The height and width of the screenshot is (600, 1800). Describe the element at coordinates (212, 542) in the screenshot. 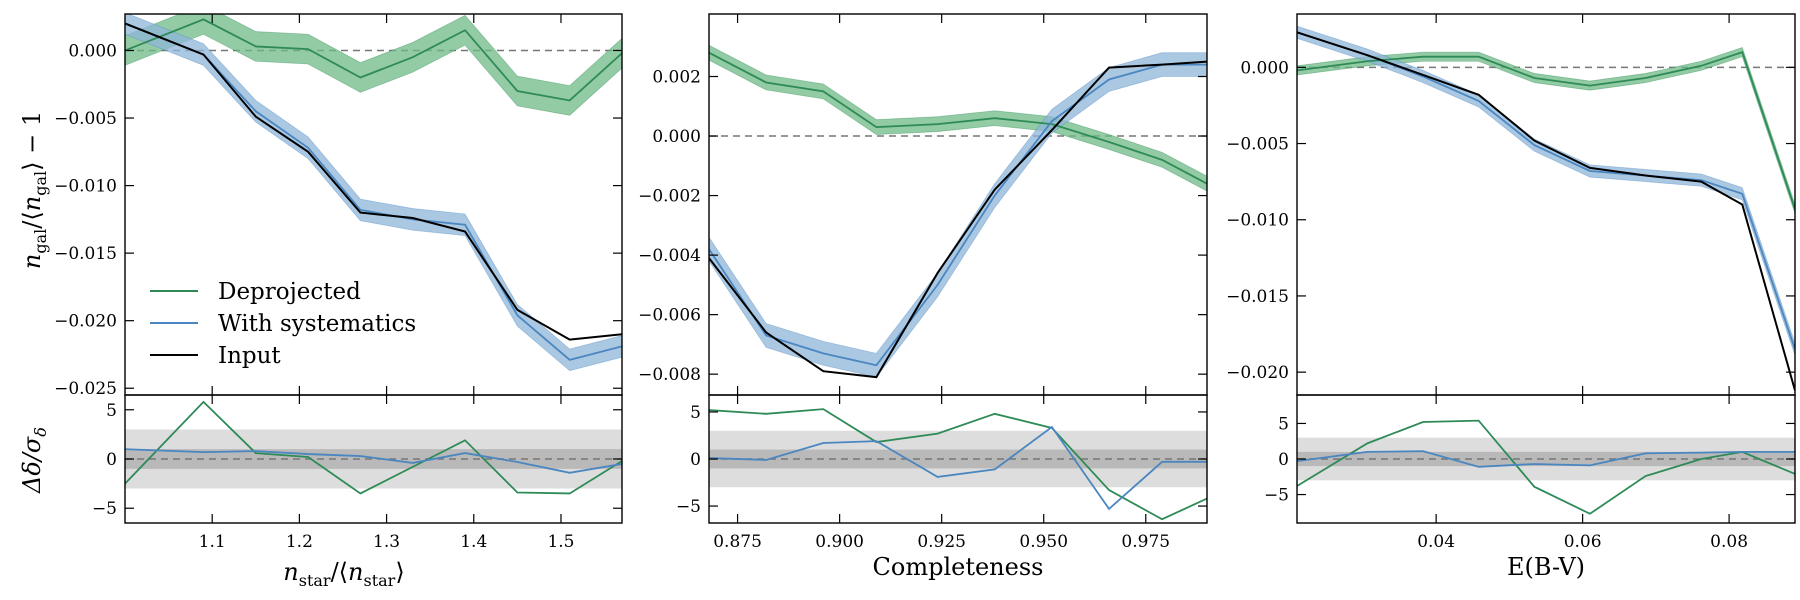

I see `x-tick-label: 1.1` at that location.